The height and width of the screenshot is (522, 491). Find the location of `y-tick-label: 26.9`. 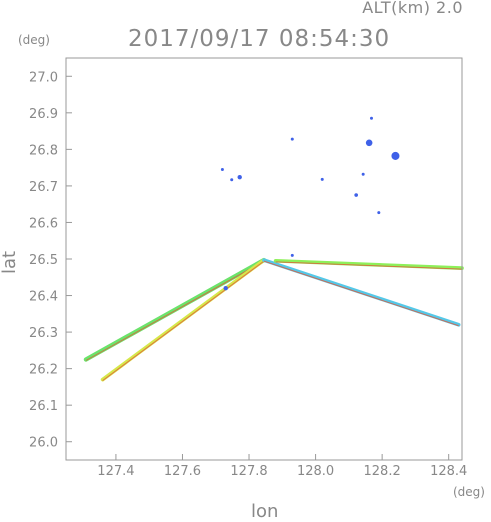

y-tick-label: 26.9 is located at coordinates (43, 114).